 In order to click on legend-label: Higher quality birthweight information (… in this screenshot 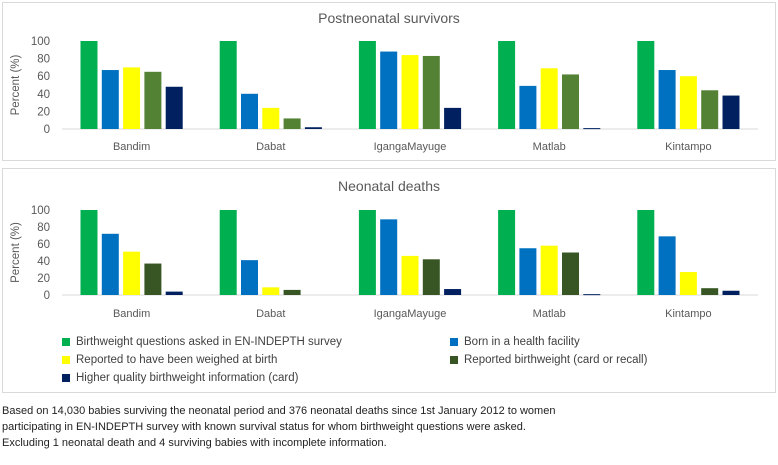, I will do `click(187, 378)`.